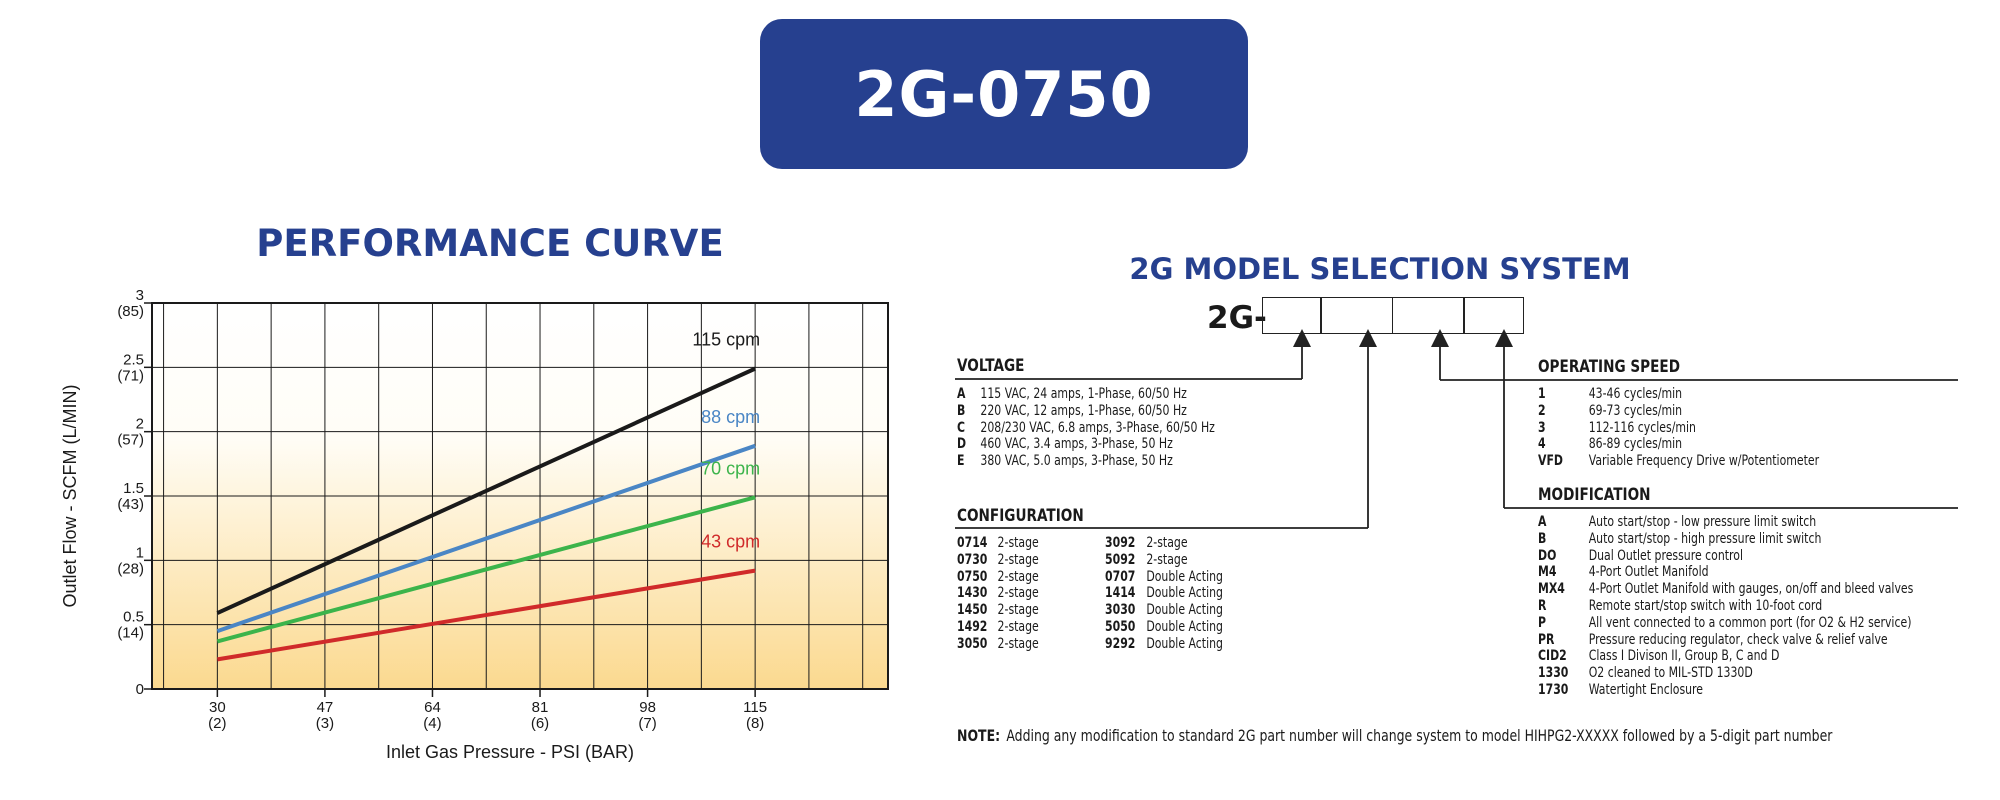 This screenshot has width=2000, height=800. What do you see at coordinates (510, 752) in the screenshot?
I see `x-axis-label: Inlet Gas Pressure - PSI (BAR)` at bounding box center [510, 752].